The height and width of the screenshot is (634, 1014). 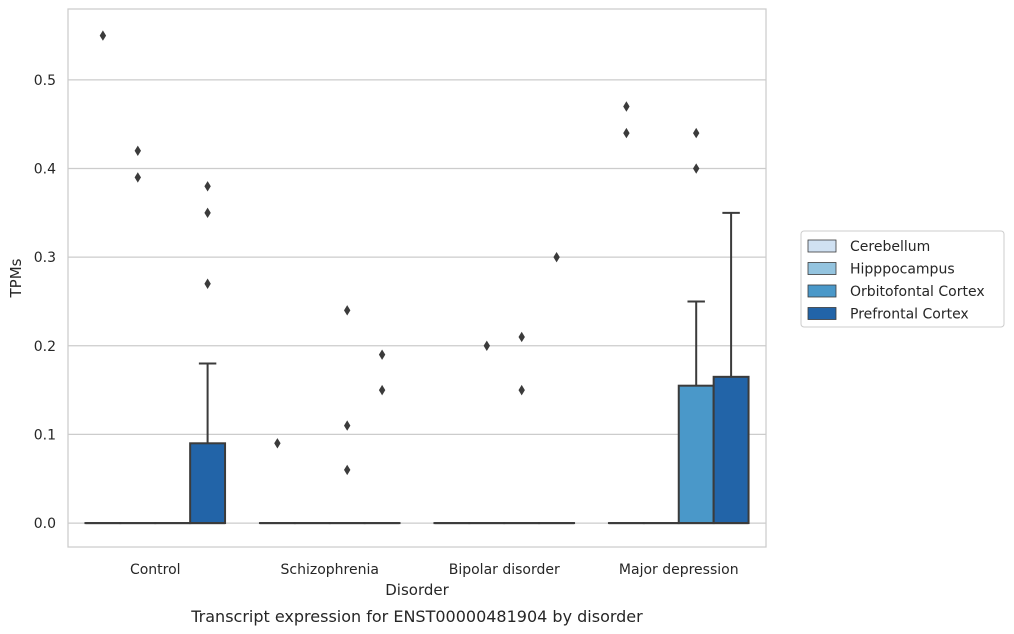 What do you see at coordinates (45, 258) in the screenshot?
I see `y-tick-label: 0.3` at bounding box center [45, 258].